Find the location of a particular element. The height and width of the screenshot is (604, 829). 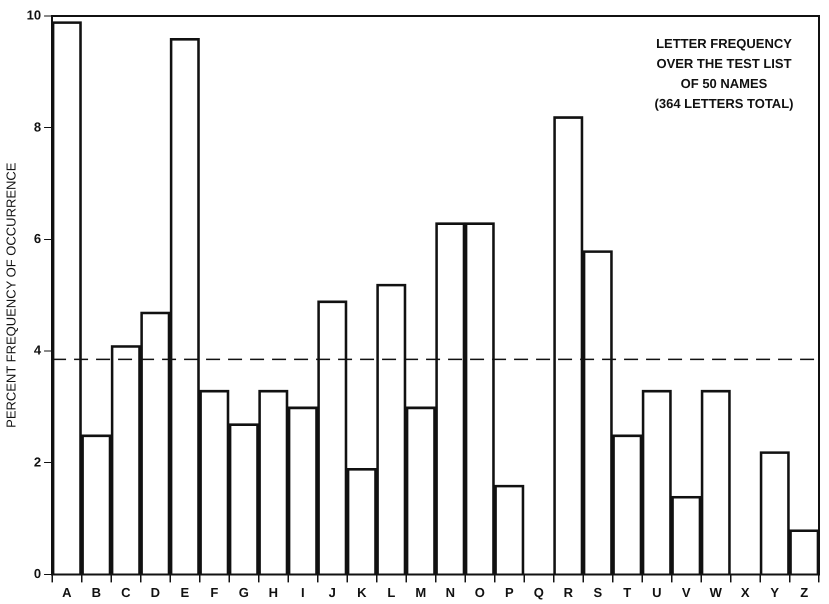

x-tick-label: W is located at coordinates (716, 592).